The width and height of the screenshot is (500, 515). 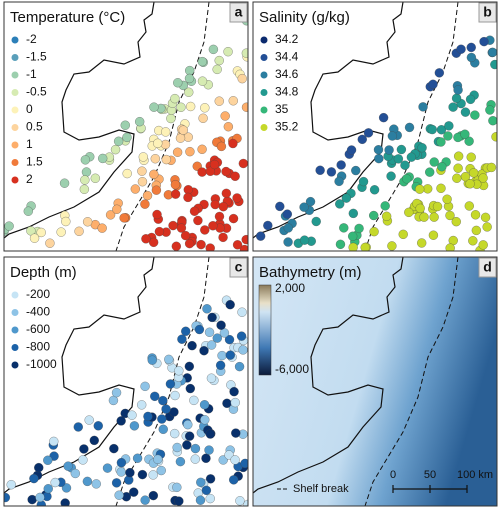 What do you see at coordinates (41, 364) in the screenshot?
I see `legend-label: -1000` at bounding box center [41, 364].